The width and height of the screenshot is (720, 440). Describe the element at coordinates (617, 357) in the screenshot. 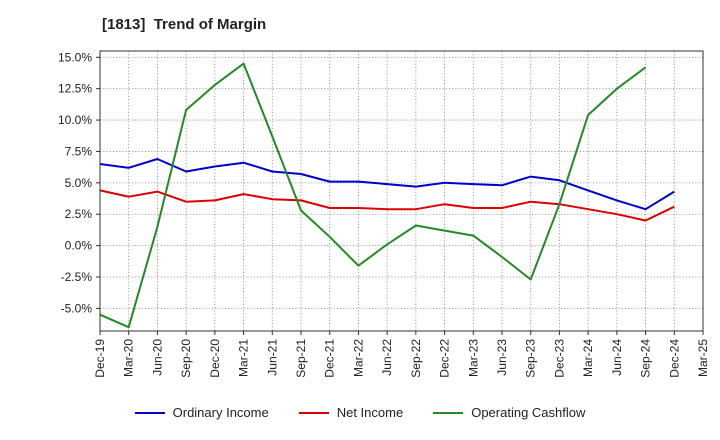

I see `x-tick-label: Jun-24` at that location.